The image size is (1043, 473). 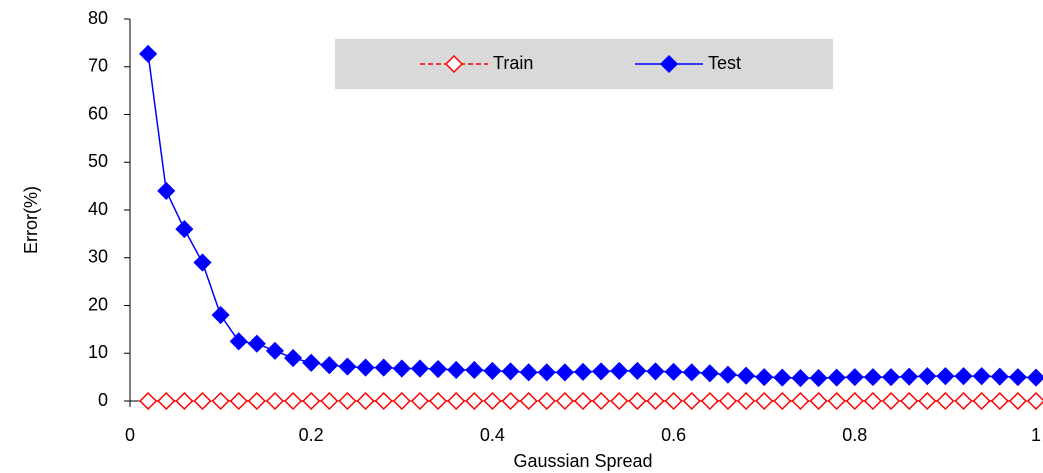 What do you see at coordinates (103, 400) in the screenshot?
I see `y-tick-label: 0` at bounding box center [103, 400].